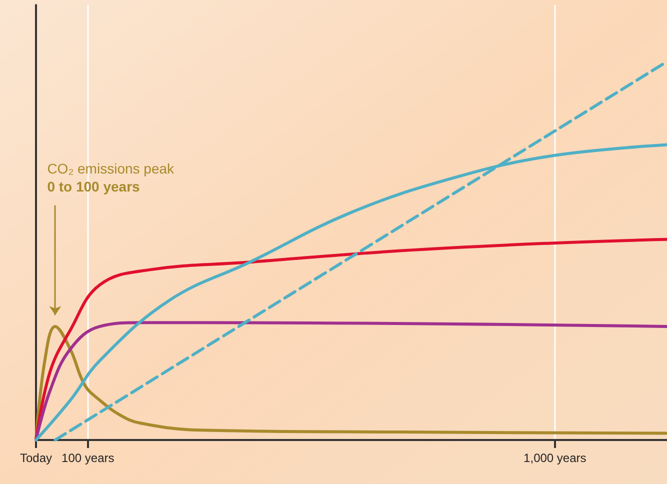 The image size is (667, 484). What do you see at coordinates (111, 168) in the screenshot?
I see `annotation: CO₂ emissions peak` at bounding box center [111, 168].